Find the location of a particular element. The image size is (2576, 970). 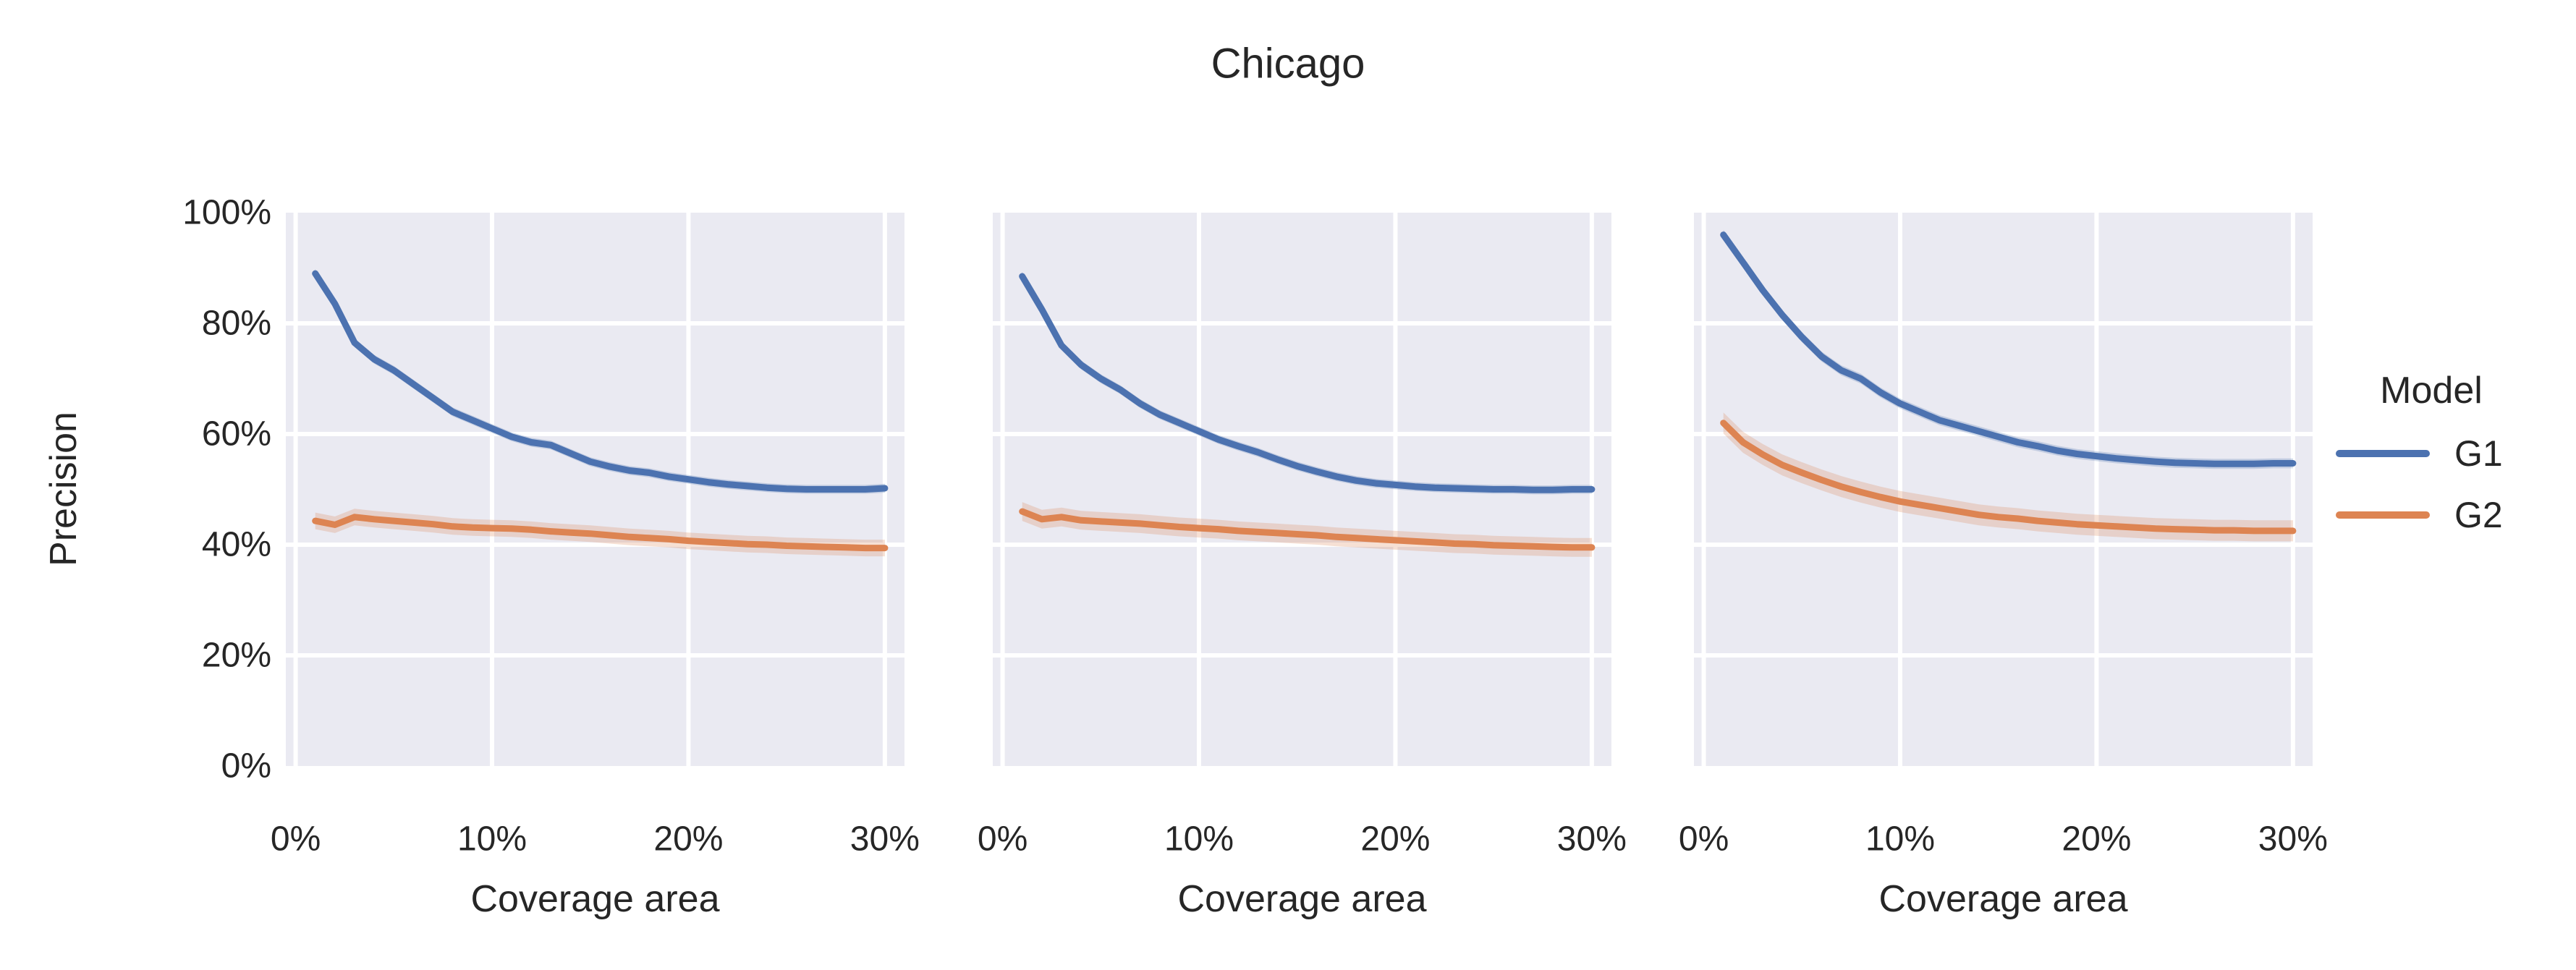

g2-legend-label: G2 is located at coordinates (2478, 515).